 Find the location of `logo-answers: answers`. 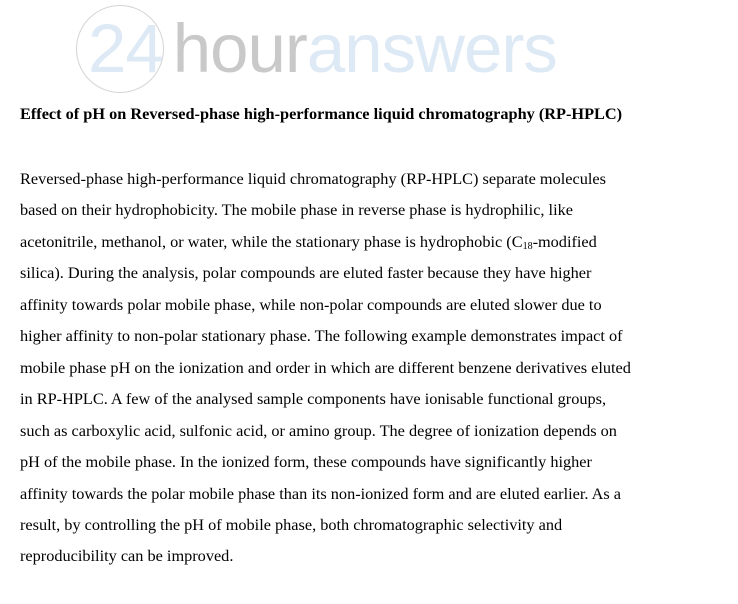

logo-answers: answers is located at coordinates (432, 48).